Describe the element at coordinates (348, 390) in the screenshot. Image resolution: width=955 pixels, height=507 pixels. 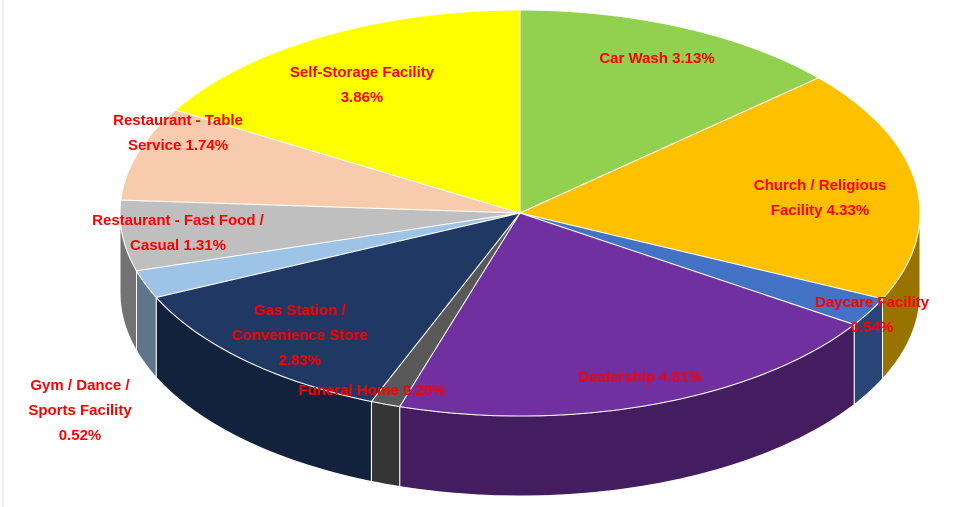
I see `category-label: Funeral Home` at that location.